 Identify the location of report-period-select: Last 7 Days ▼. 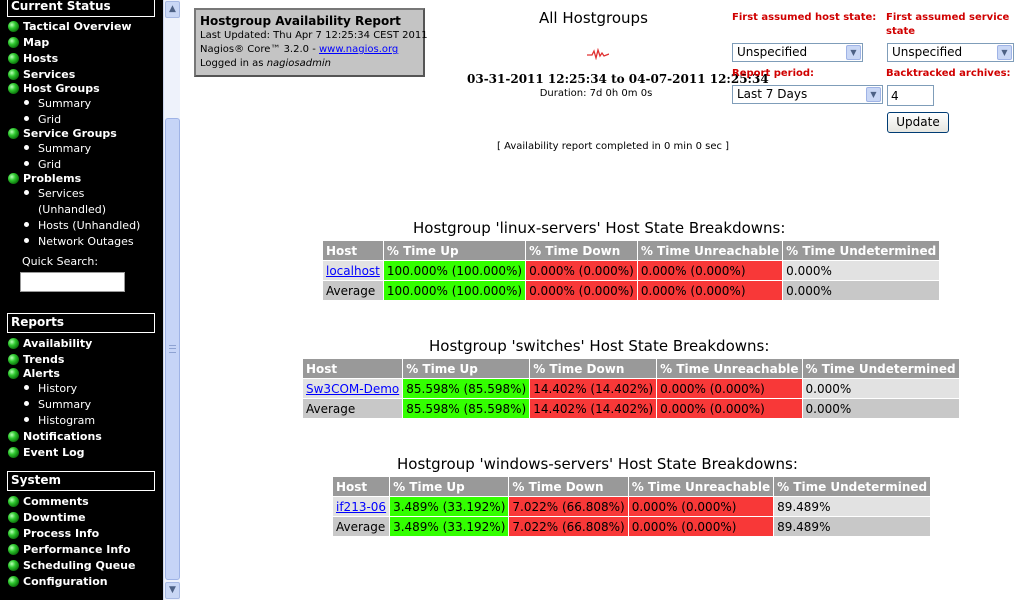
(807, 94).